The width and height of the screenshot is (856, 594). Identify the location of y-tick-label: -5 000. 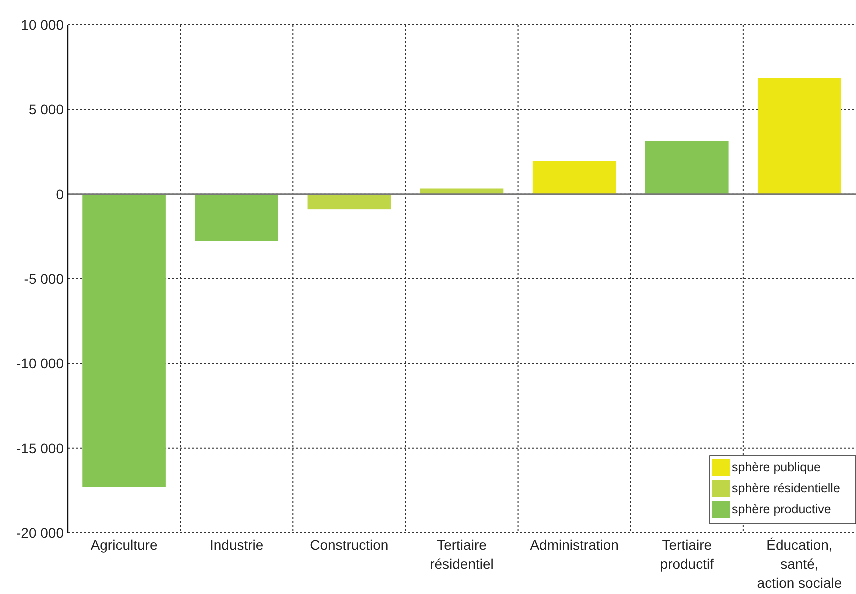
(44, 279).